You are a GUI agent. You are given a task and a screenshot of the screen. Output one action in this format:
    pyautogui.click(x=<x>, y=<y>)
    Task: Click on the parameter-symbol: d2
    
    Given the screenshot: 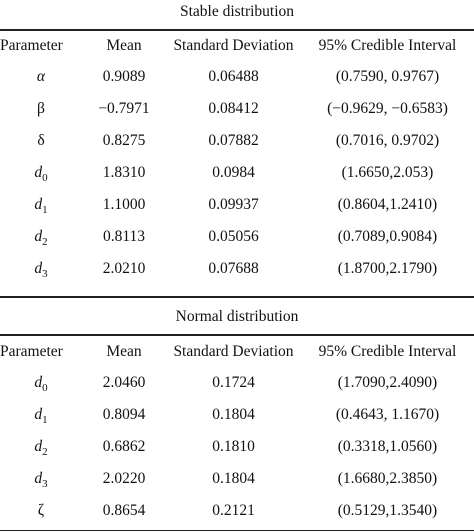 What is the action you would take?
    pyautogui.click(x=41, y=238)
    